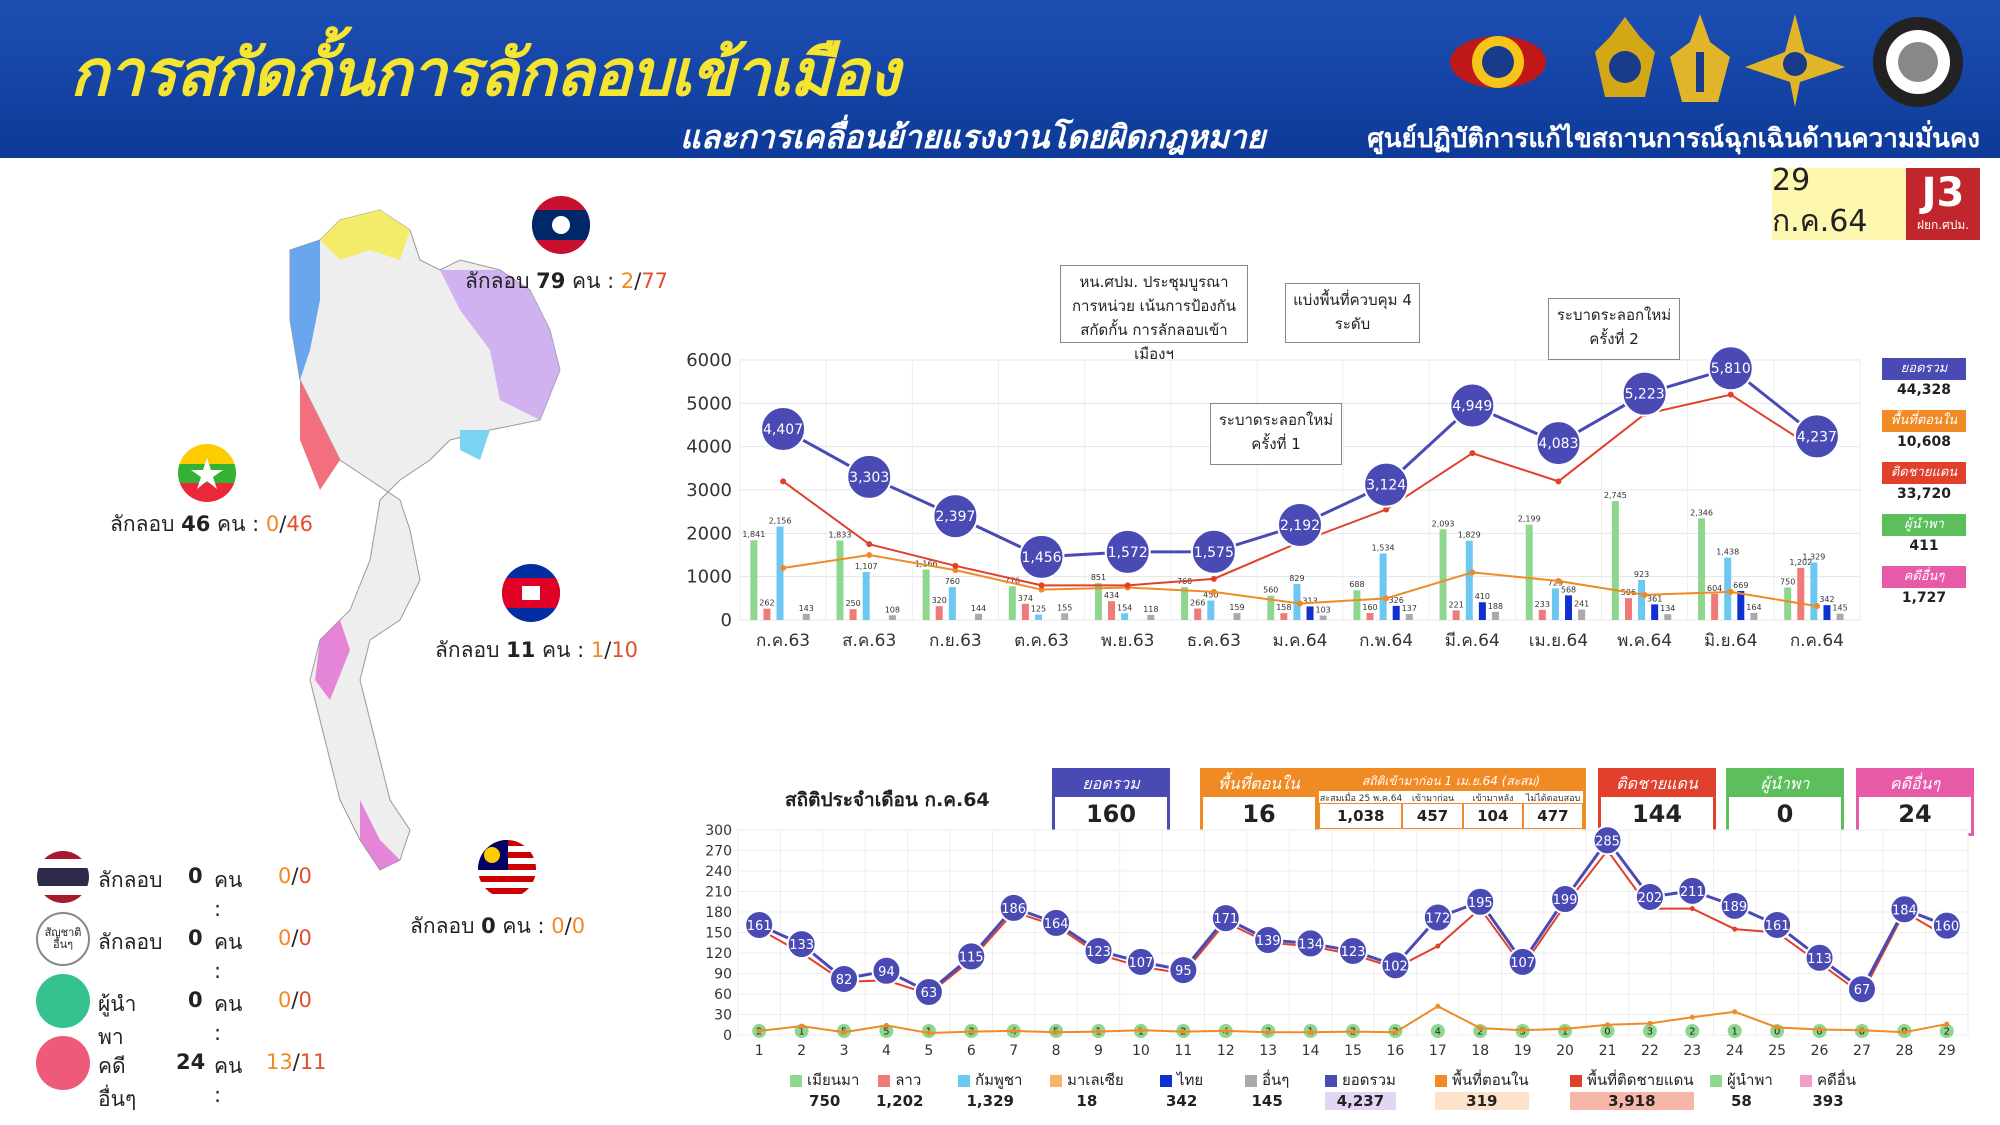 This screenshot has width=2000, height=1125. Describe the element at coordinates (1353, 952) in the screenshot. I see `total-label: 123` at that location.